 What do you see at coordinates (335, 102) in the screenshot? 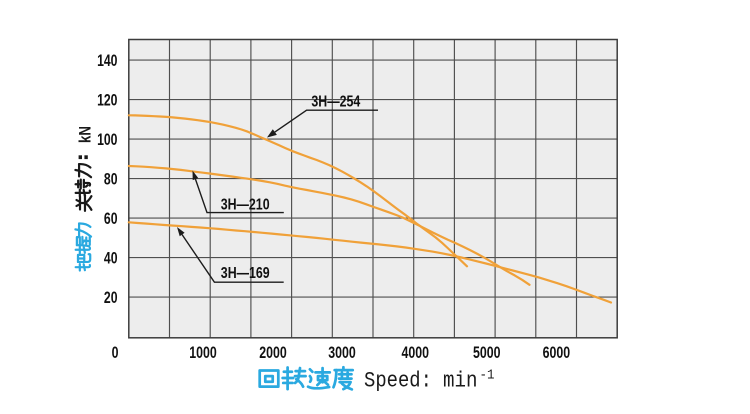
I see `svg-text: 3H—254` at bounding box center [335, 102].